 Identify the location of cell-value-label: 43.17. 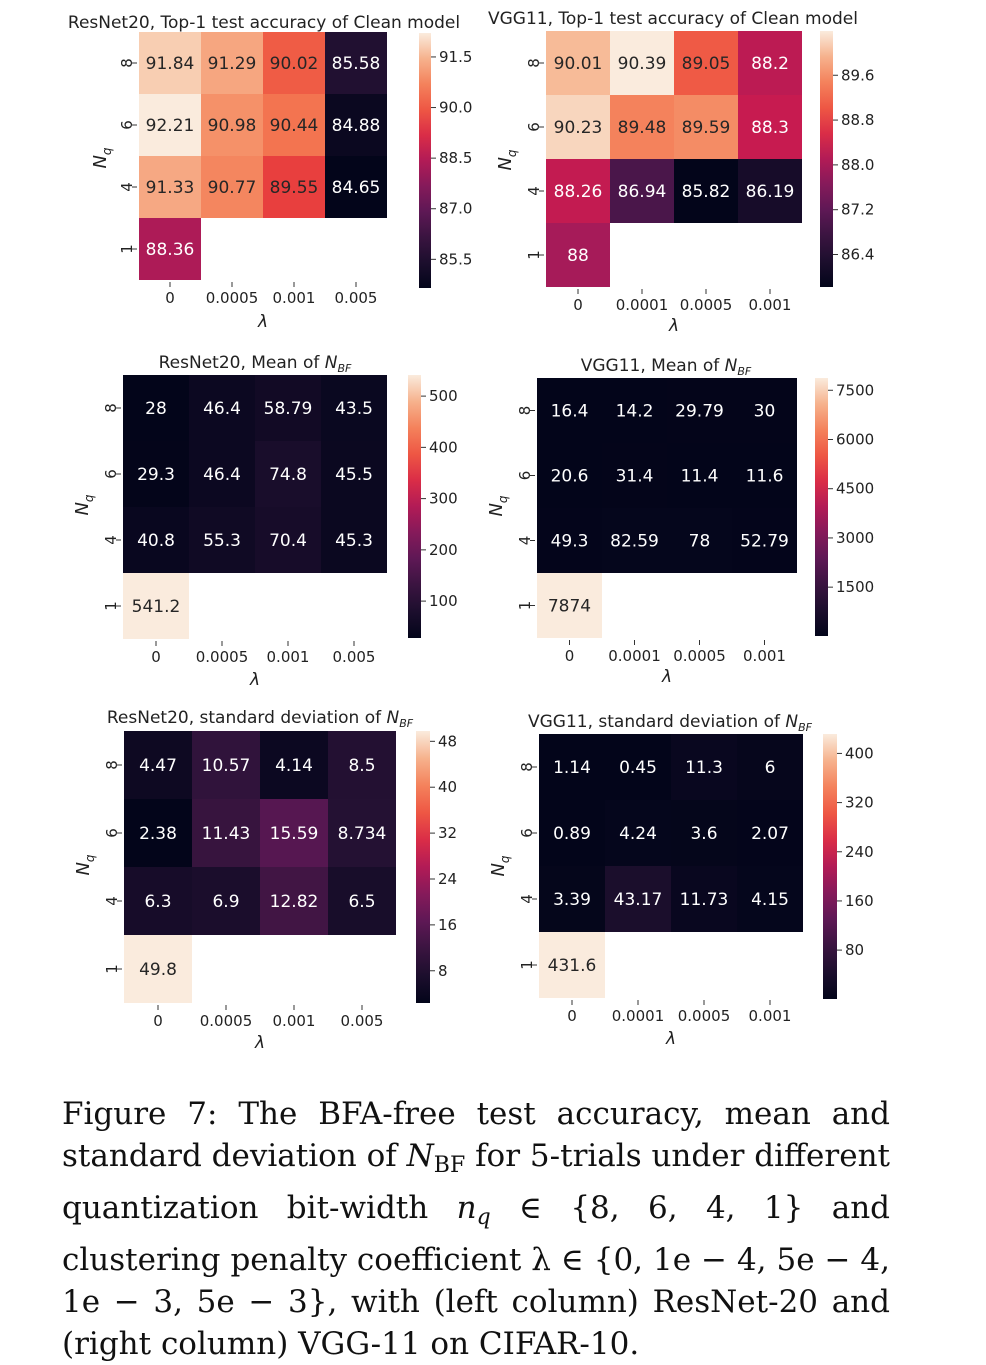
(638, 900).